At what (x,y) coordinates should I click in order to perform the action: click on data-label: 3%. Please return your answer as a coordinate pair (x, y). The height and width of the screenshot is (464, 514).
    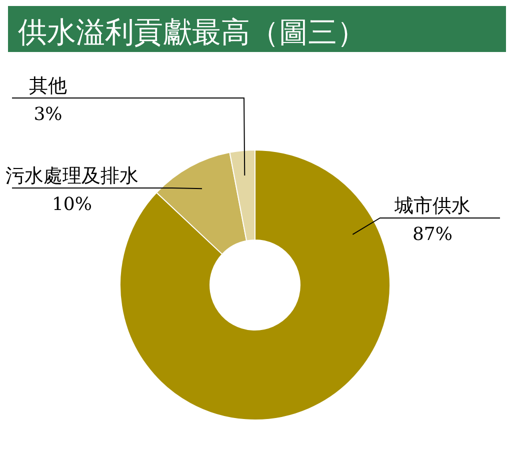
    Looking at the image, I should click on (48, 114).